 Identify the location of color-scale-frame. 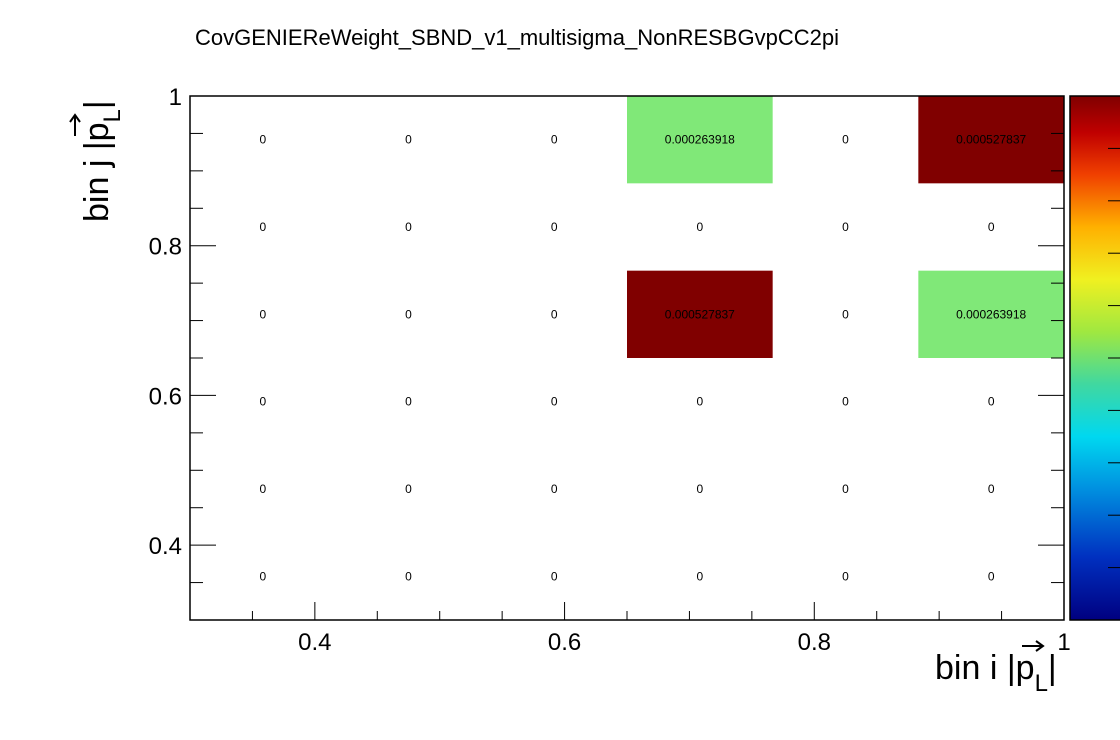
(1094, 358).